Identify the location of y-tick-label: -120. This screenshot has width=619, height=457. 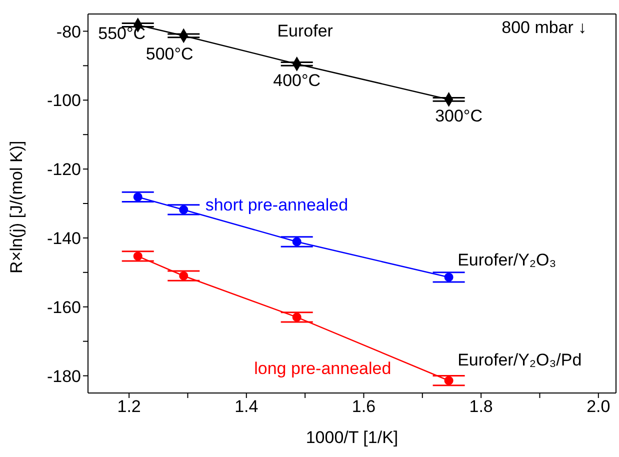
(63, 170).